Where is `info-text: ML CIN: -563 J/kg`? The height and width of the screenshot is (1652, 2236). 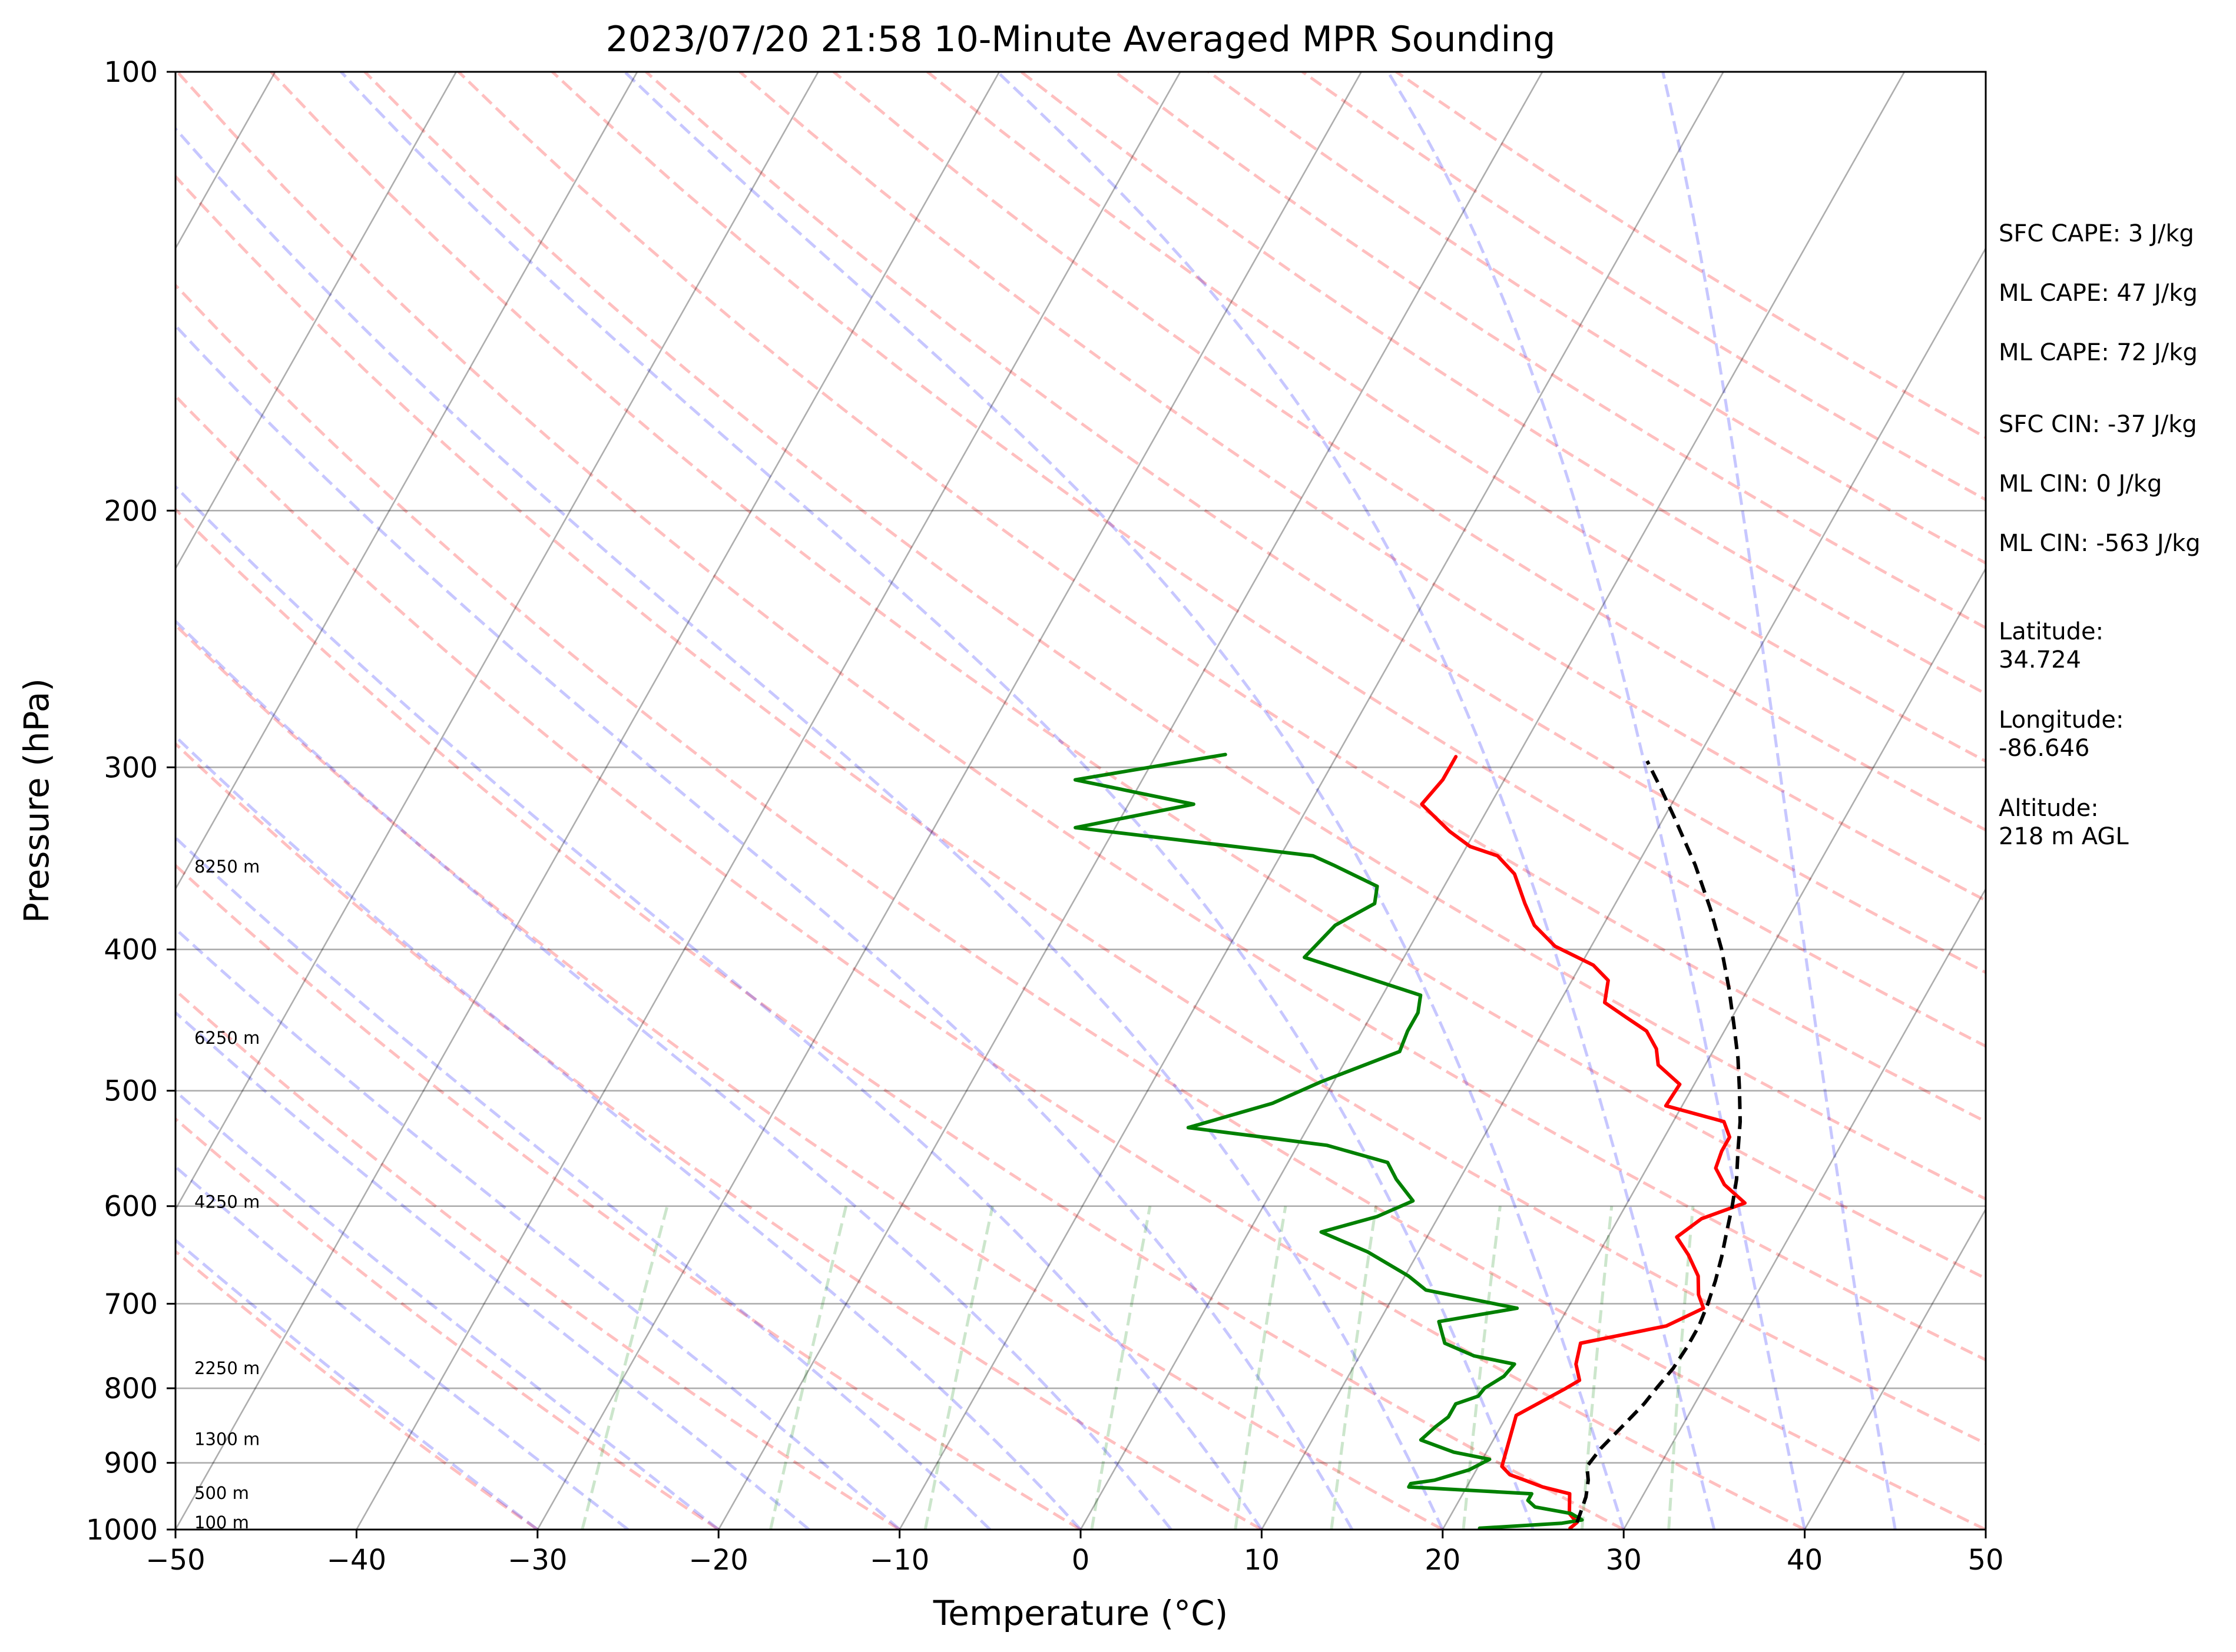
info-text: ML CIN: -563 J/kg is located at coordinates (2100, 543).